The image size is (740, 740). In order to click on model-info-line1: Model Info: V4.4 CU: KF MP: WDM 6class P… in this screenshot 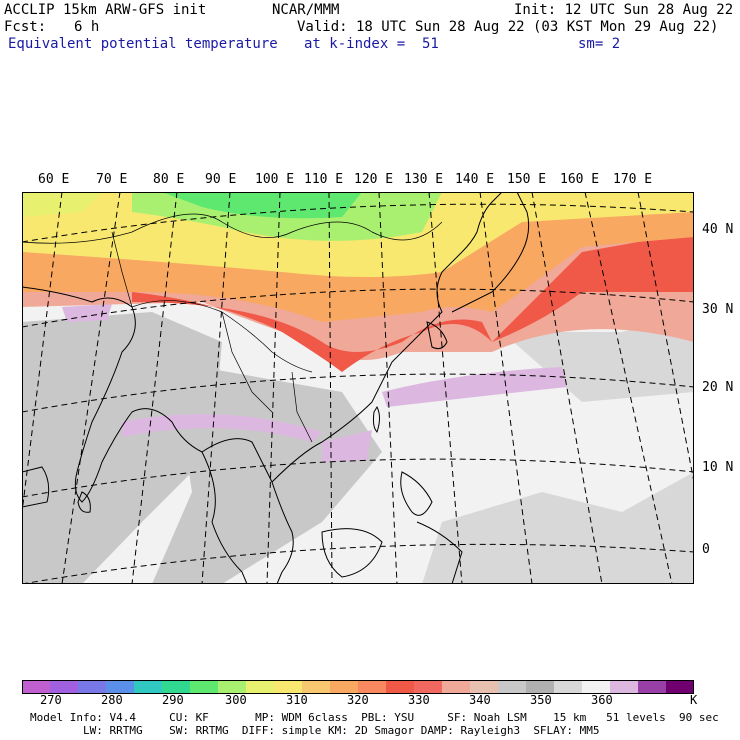, I will do `click(374, 717)`.